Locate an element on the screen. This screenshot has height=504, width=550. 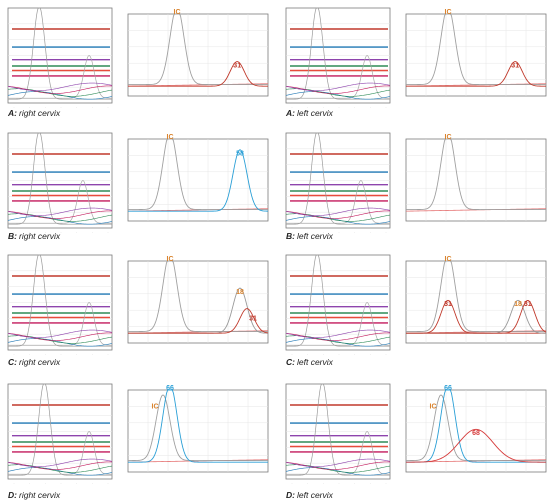
melt-curve-plot: 66 IC 68 is located at coordinates (476, 429).